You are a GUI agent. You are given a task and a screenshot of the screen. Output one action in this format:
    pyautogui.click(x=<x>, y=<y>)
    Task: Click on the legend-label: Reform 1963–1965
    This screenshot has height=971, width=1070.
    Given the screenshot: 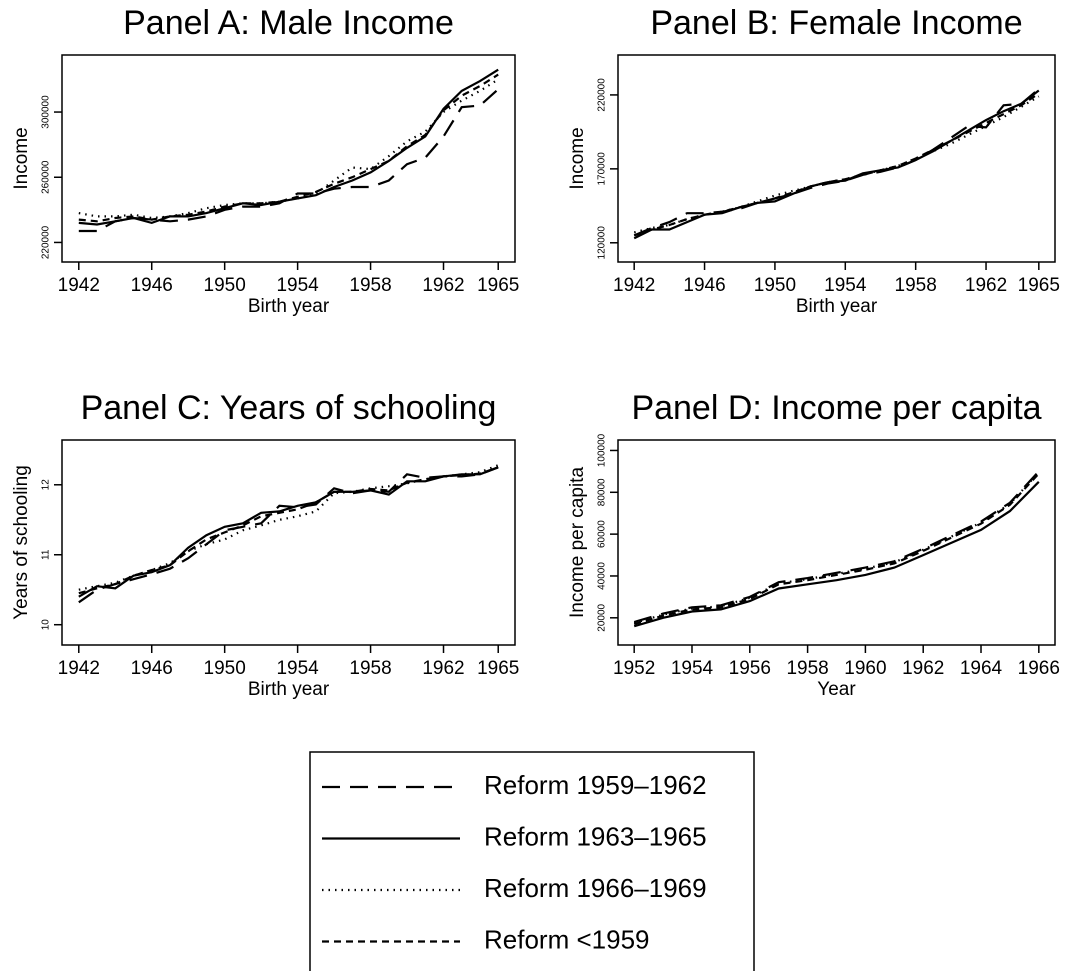 What is the action you would take?
    pyautogui.click(x=595, y=836)
    